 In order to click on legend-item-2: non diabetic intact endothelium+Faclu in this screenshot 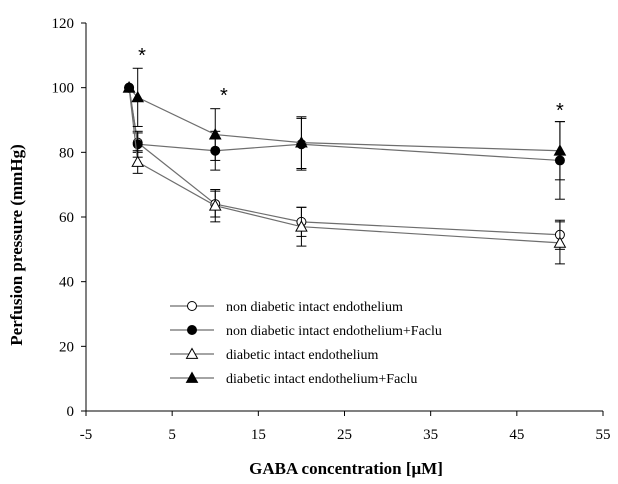, I will do `click(306, 331)`.